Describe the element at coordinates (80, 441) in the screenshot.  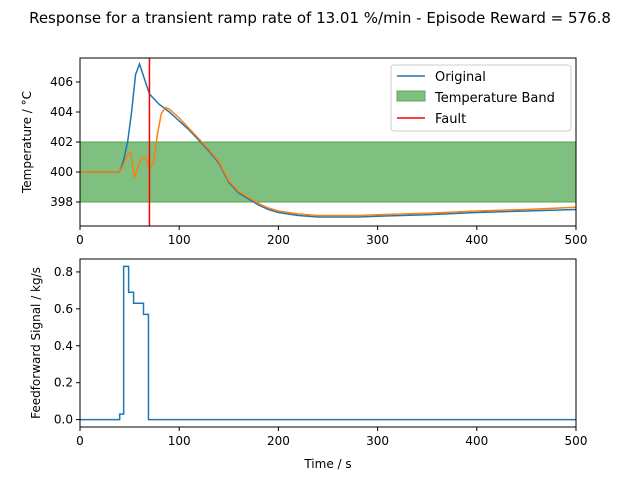
I see `feedforward-x-tick-label: 0` at that location.